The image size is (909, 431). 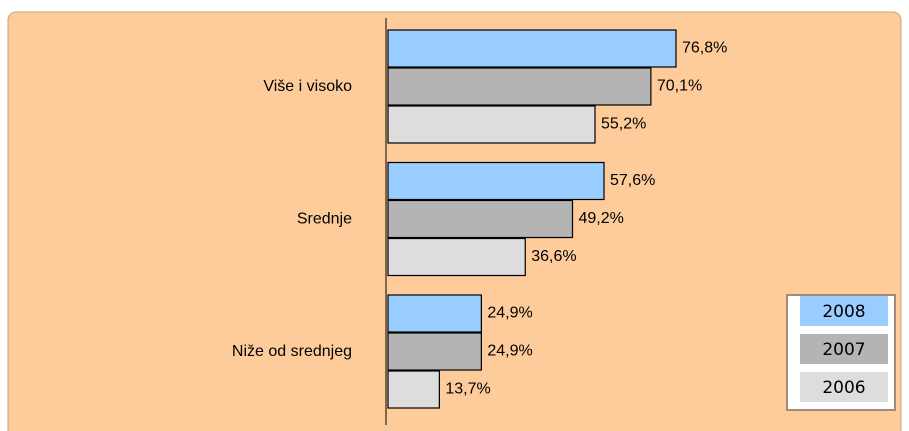 I want to click on data-label: 76,8%, so click(x=704, y=48).